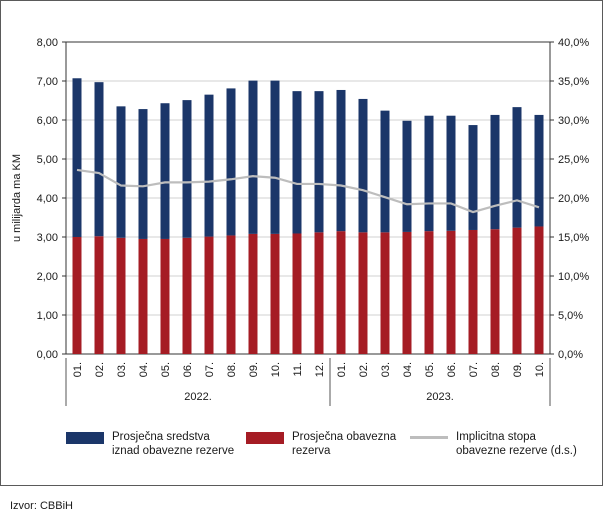  Describe the element at coordinates (85, 438) in the screenshot. I see `legend-swatch-navy` at that location.